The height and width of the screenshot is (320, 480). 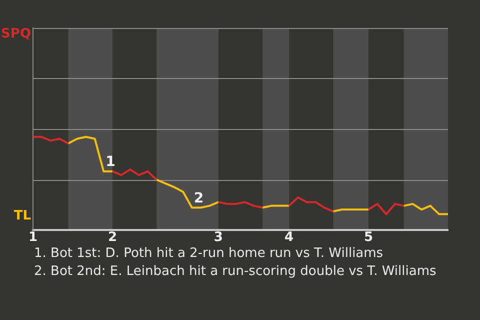 What do you see at coordinates (16, 34) in the screenshot?
I see `text: SPQ` at bounding box center [16, 34].